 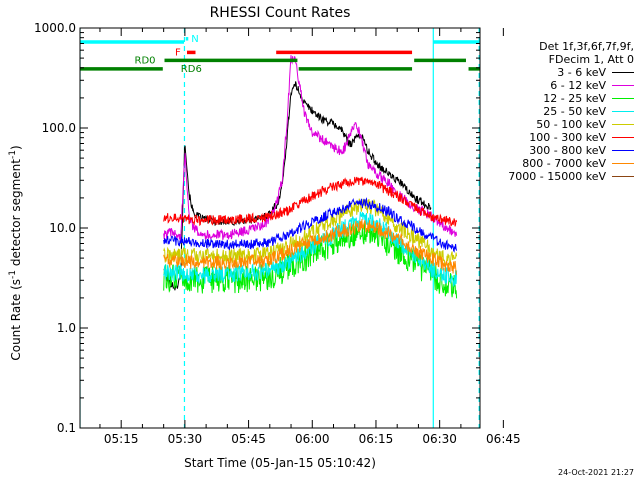 I want to click on legend-entry-2: 12 - 25 keV, so click(x=558, y=98).